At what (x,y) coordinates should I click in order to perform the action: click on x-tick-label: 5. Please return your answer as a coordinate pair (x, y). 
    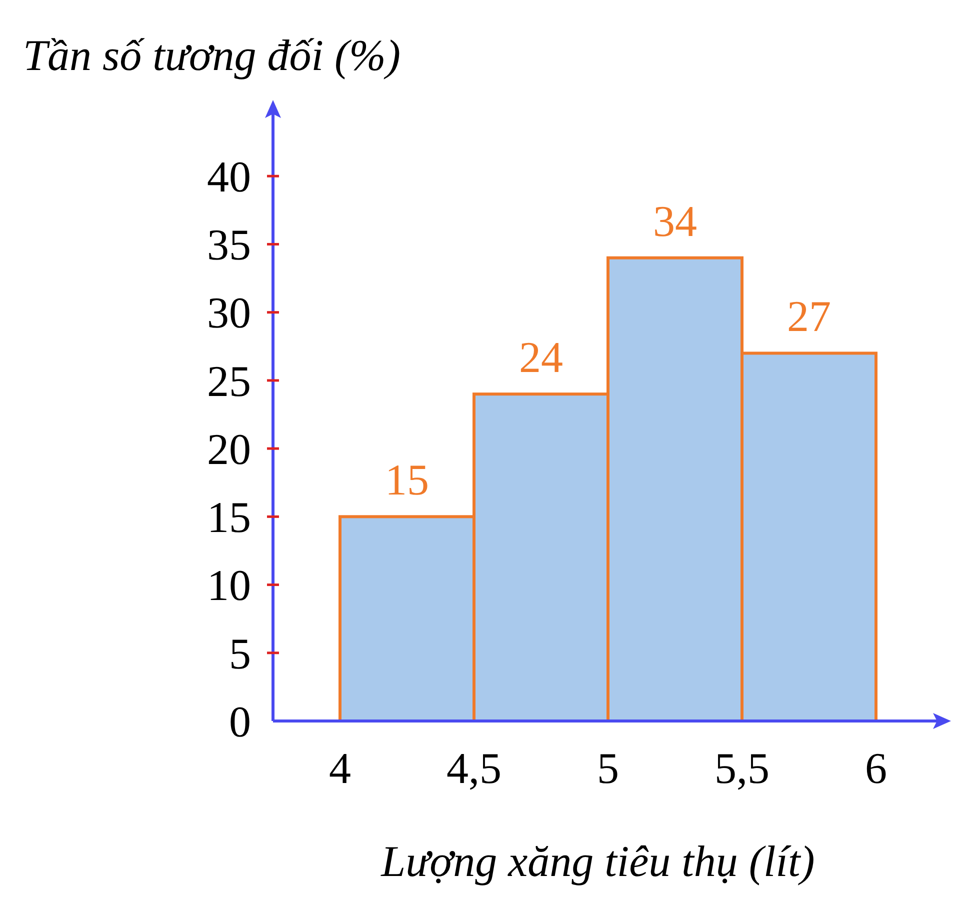
    Looking at the image, I should click on (608, 768).